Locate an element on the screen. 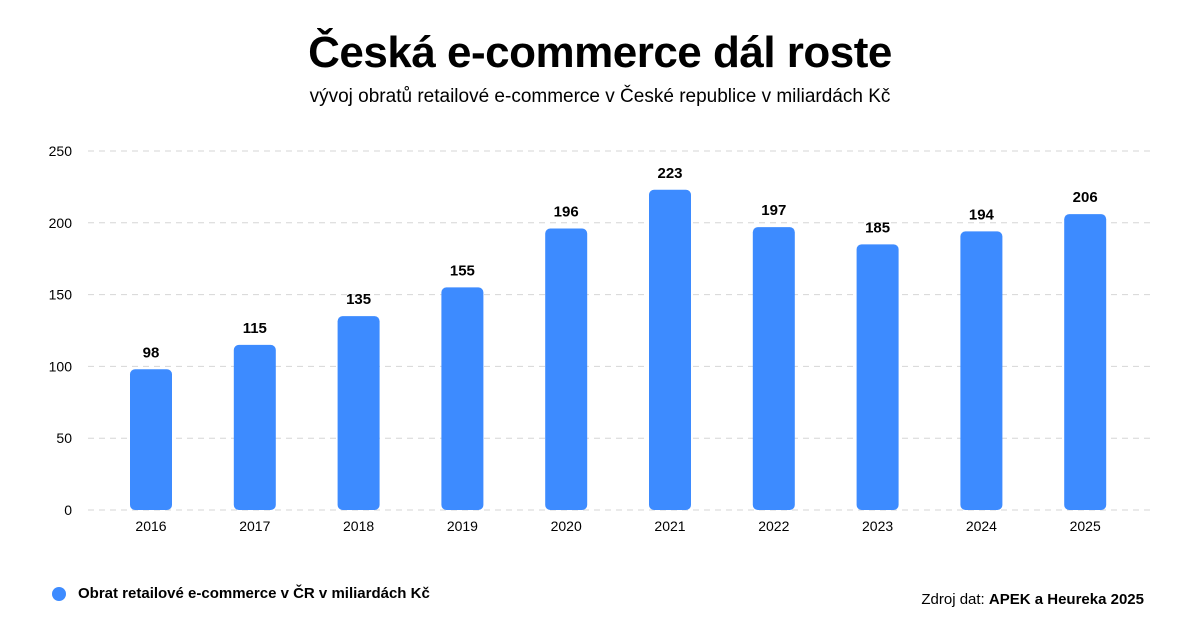  data-label-2022: 197 is located at coordinates (773, 210).